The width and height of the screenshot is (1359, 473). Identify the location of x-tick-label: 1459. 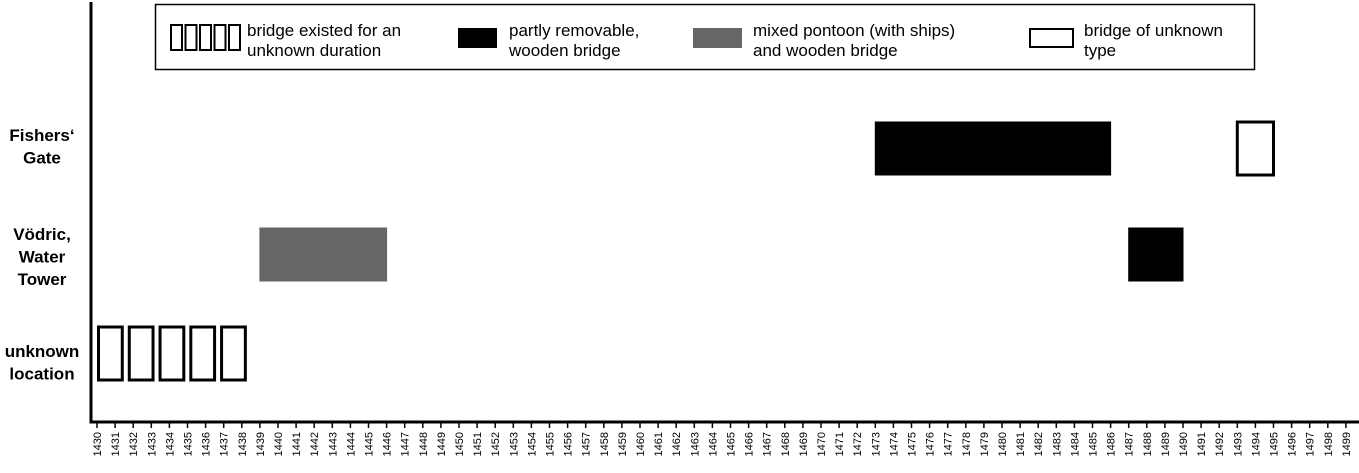
(623, 444).